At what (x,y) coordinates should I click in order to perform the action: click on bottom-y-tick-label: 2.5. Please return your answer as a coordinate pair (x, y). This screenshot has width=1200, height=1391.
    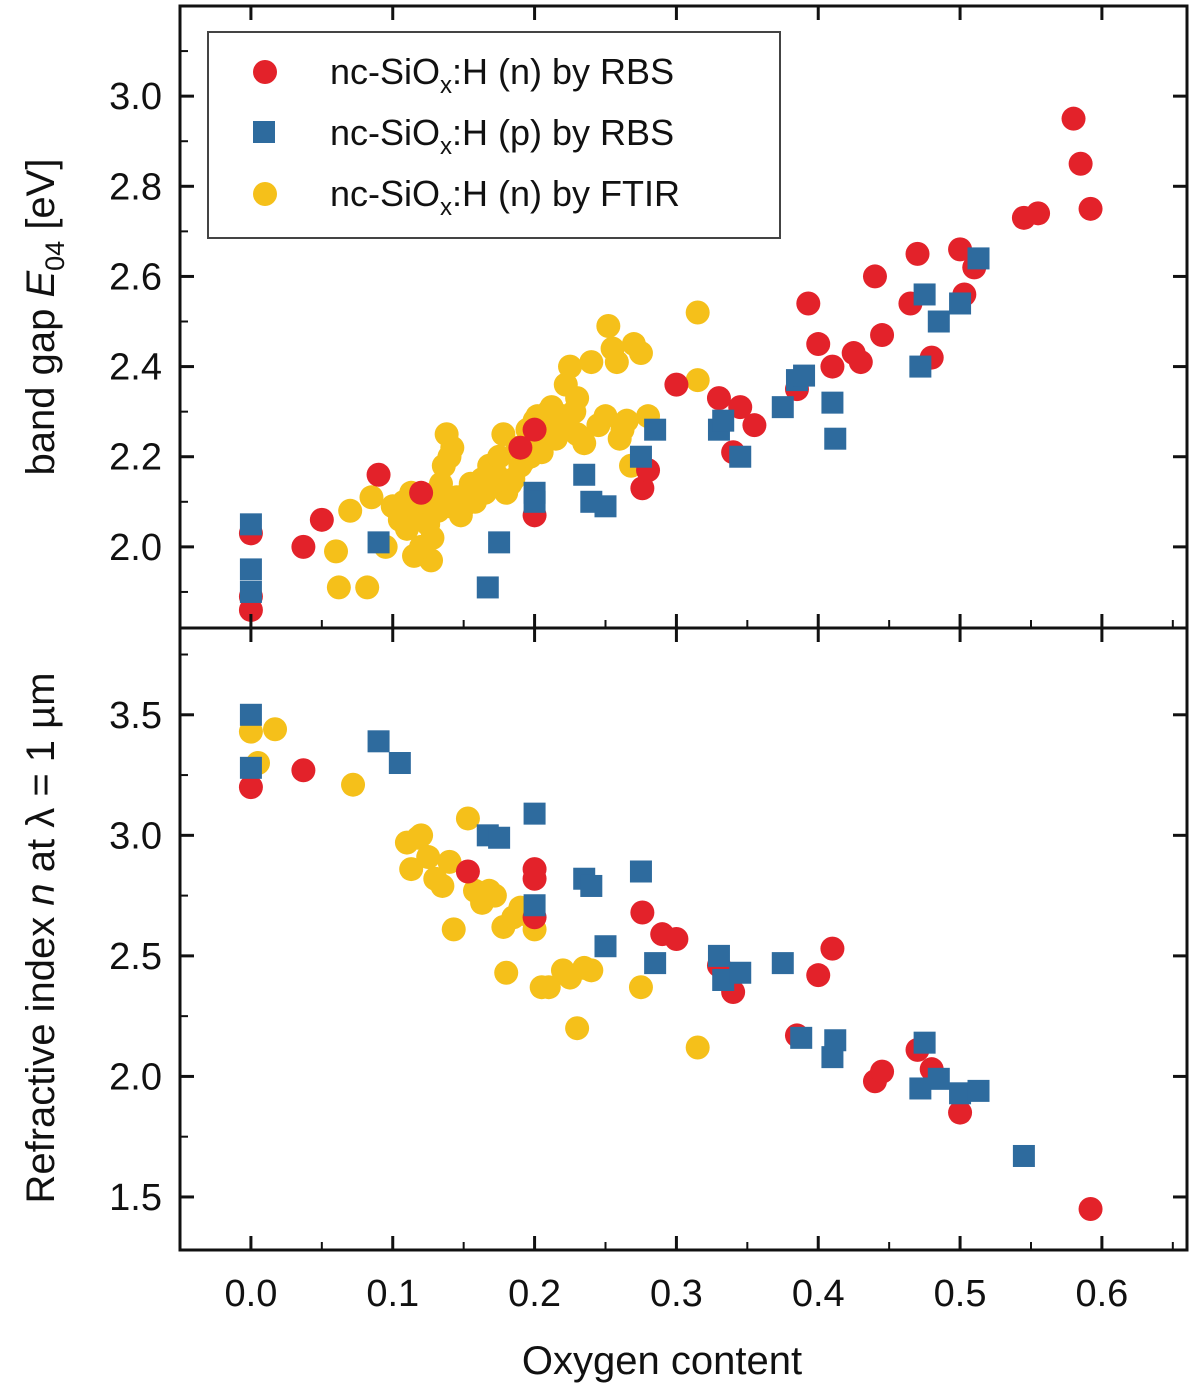
    Looking at the image, I should click on (135, 957).